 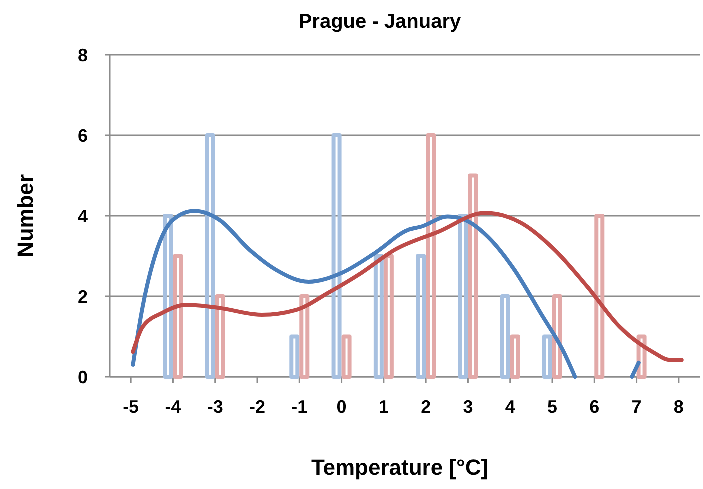 What do you see at coordinates (595, 407) in the screenshot?
I see `x-tick-label: 6` at bounding box center [595, 407].